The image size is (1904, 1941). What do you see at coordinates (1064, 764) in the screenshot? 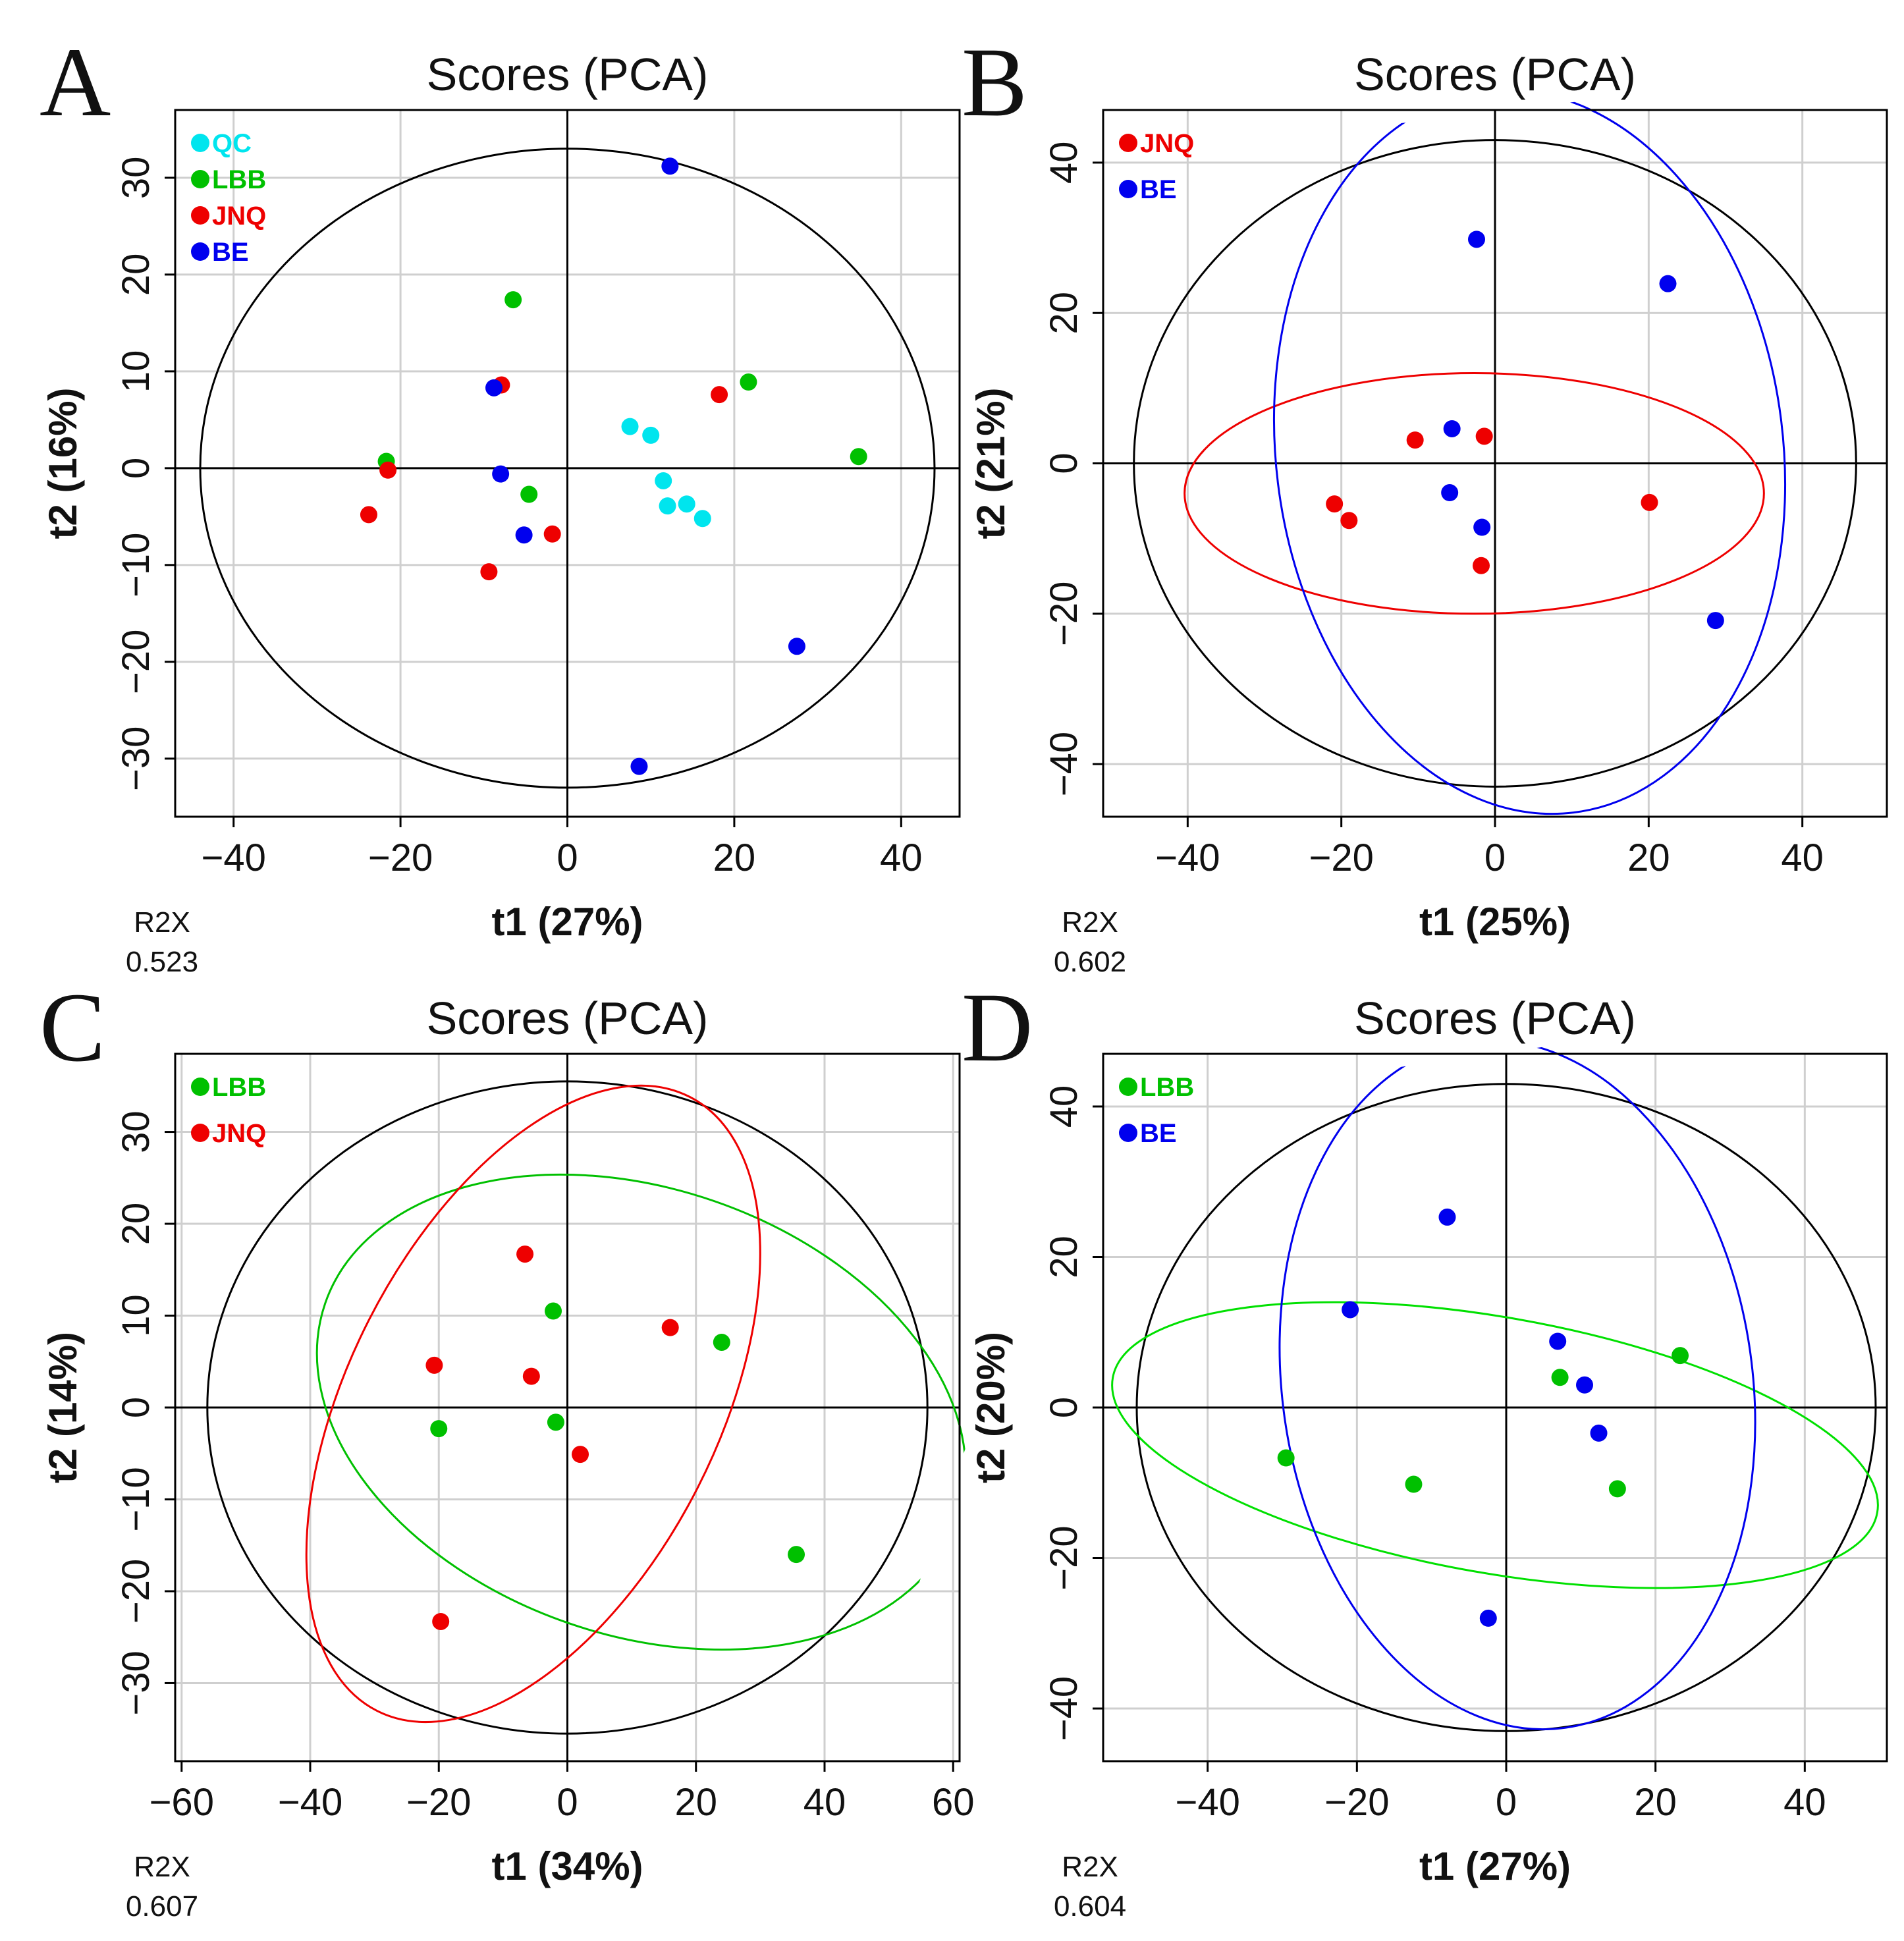
I see `y-tick-label: −40` at bounding box center [1064, 764].